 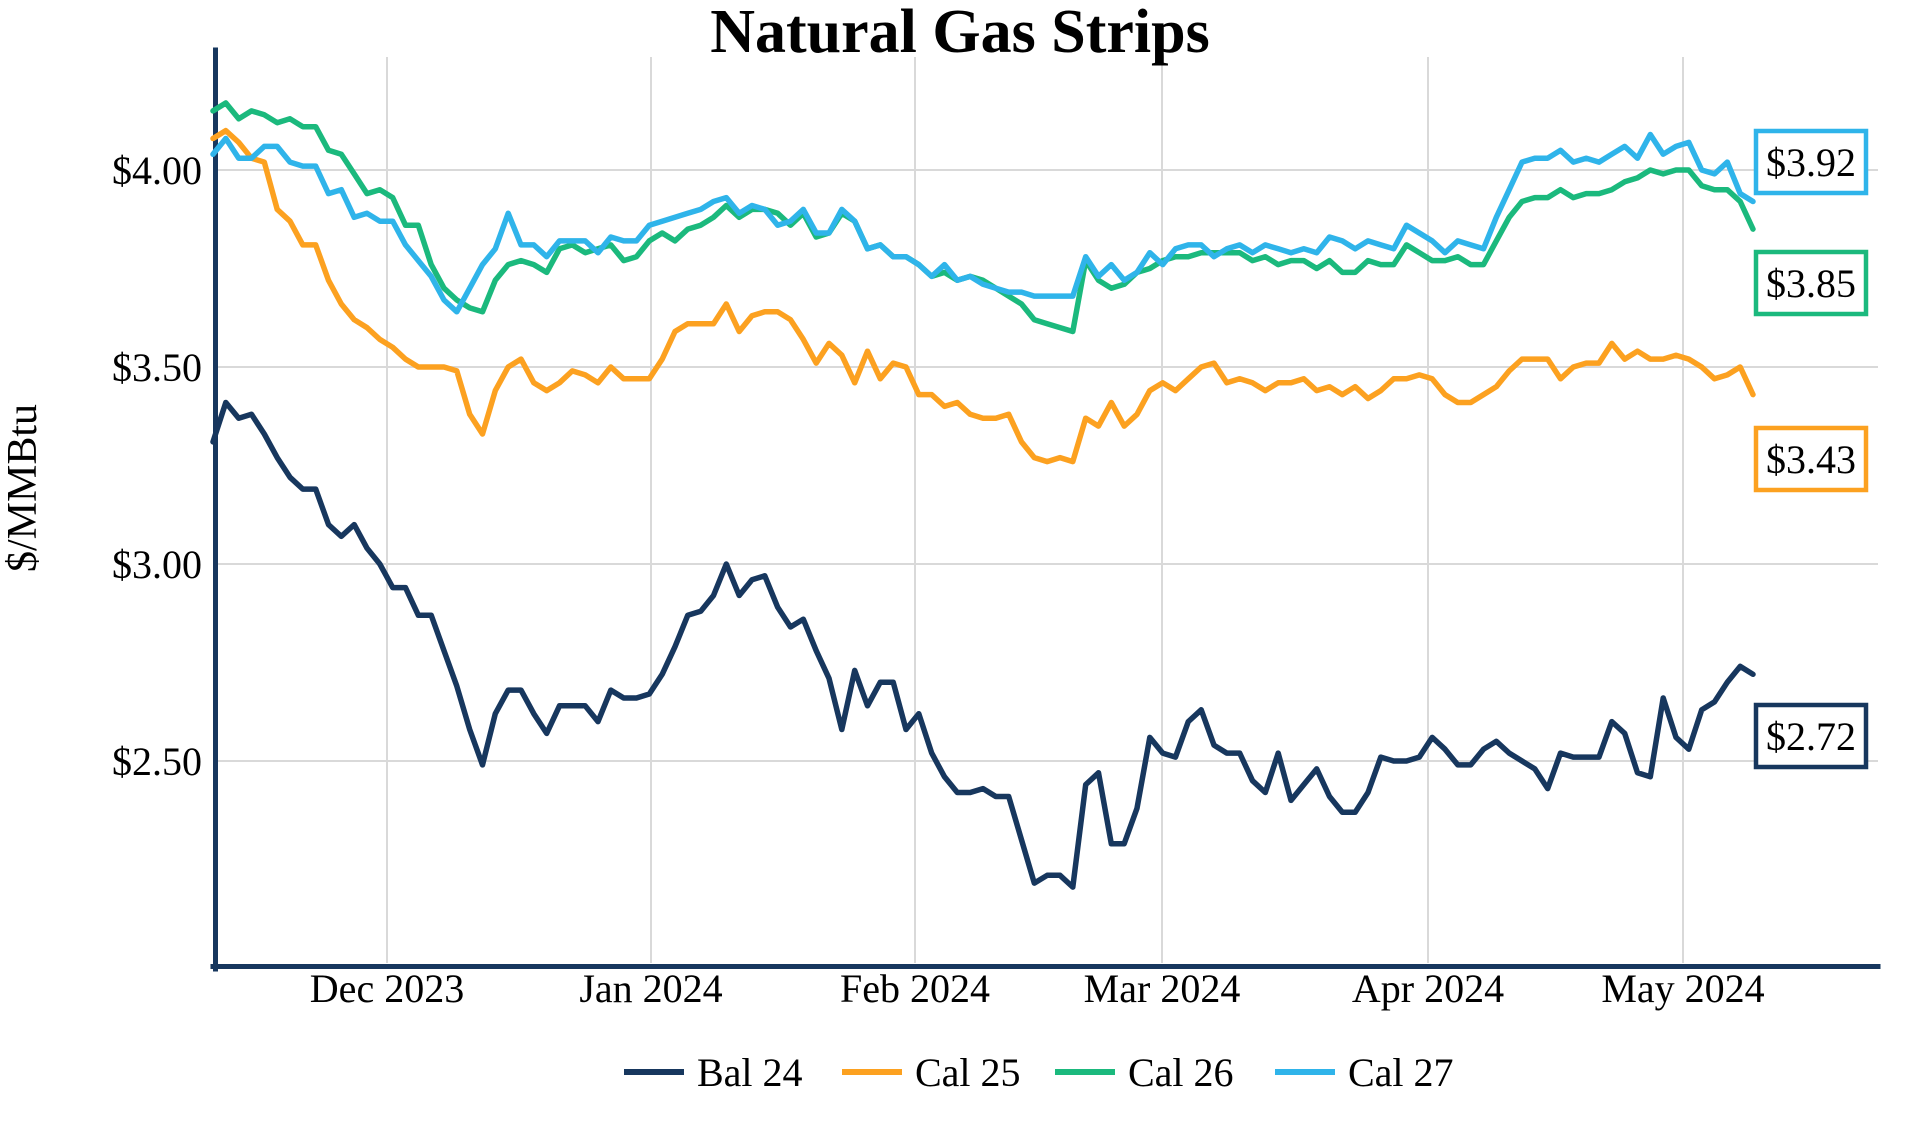 I want to click on x-tick-label: Feb 2024, so click(x=915, y=988).